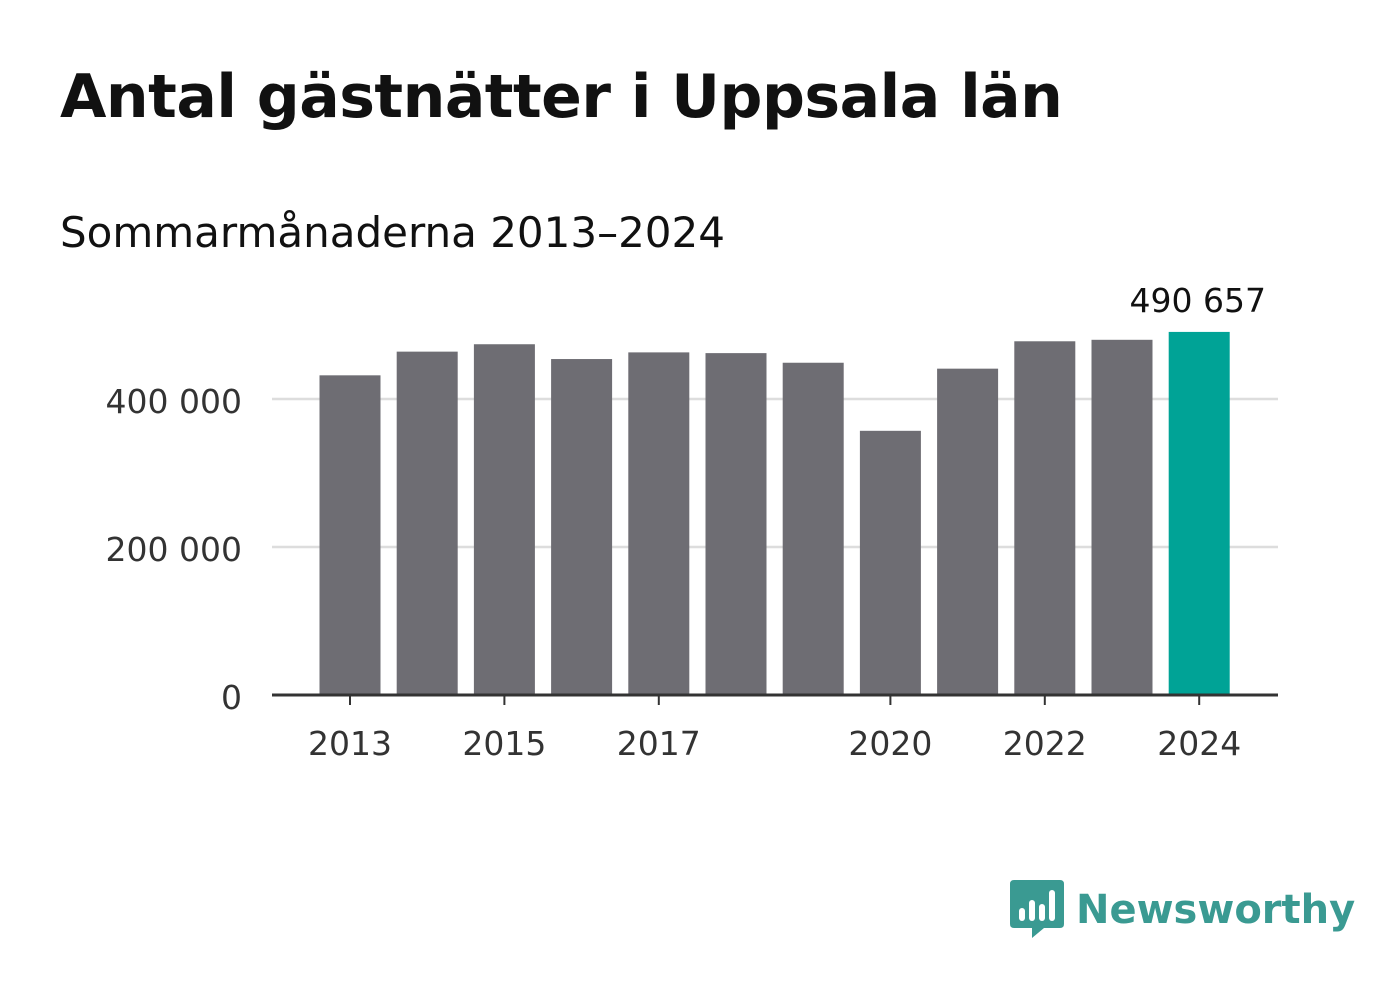  What do you see at coordinates (1045, 518) in the screenshot?
I see `bar-2022` at bounding box center [1045, 518].